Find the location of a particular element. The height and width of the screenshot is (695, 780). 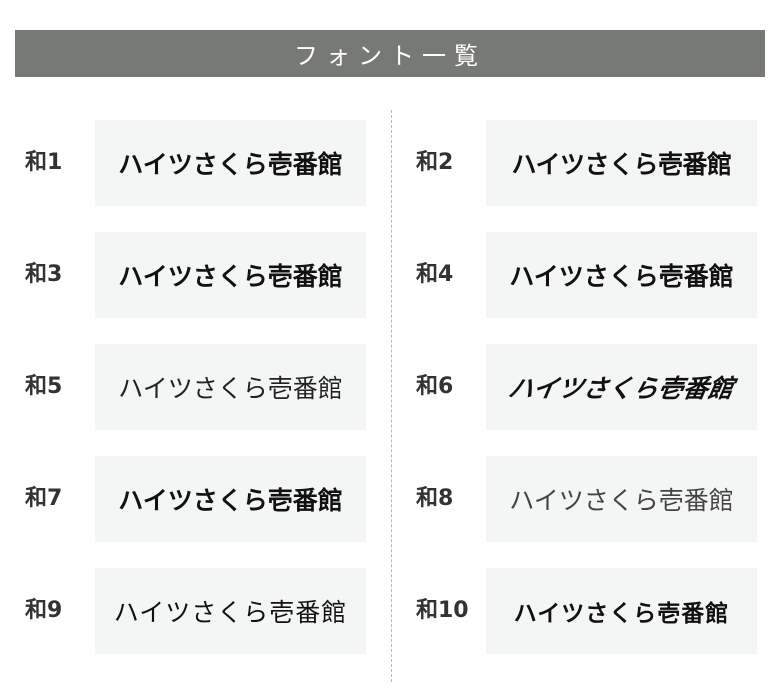

font-item-2: 和2 ハイツさくら壱番館 is located at coordinates (596, 163).